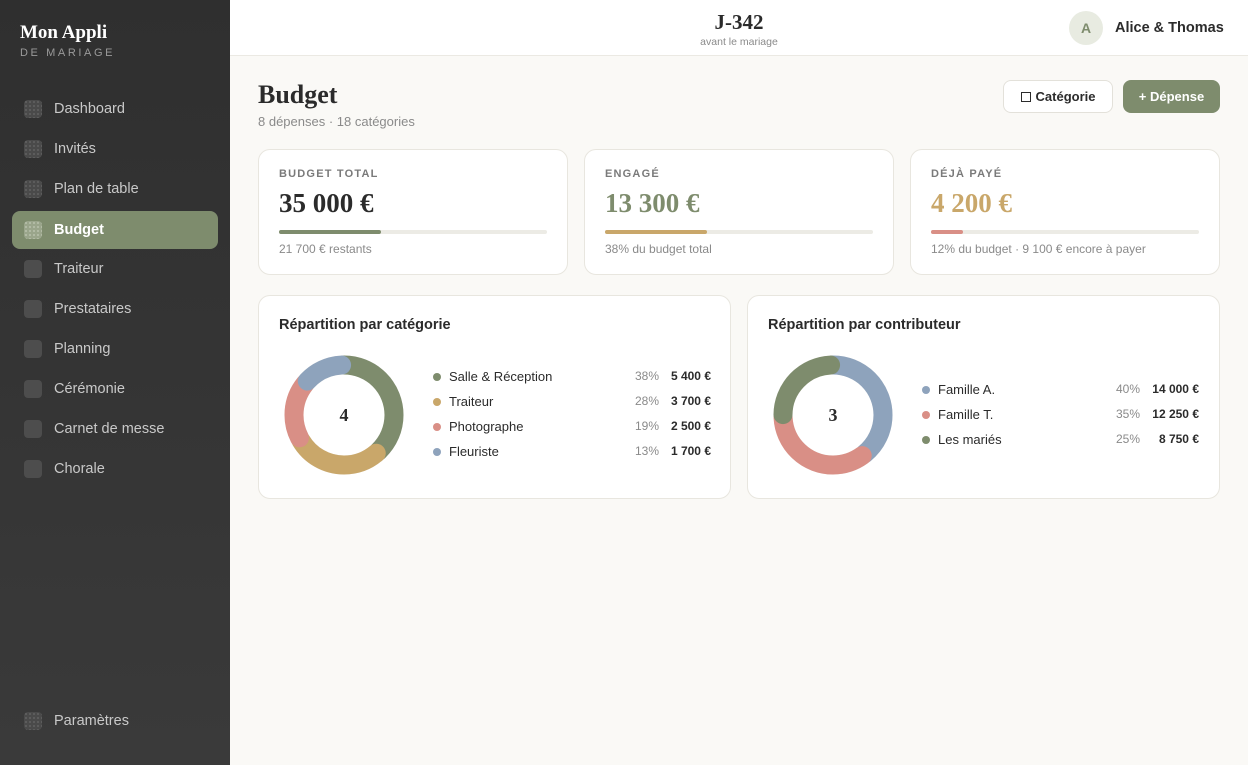 The height and width of the screenshot is (765, 1248). What do you see at coordinates (326, 203) in the screenshot?
I see `stat-value: 35 000 €` at bounding box center [326, 203].